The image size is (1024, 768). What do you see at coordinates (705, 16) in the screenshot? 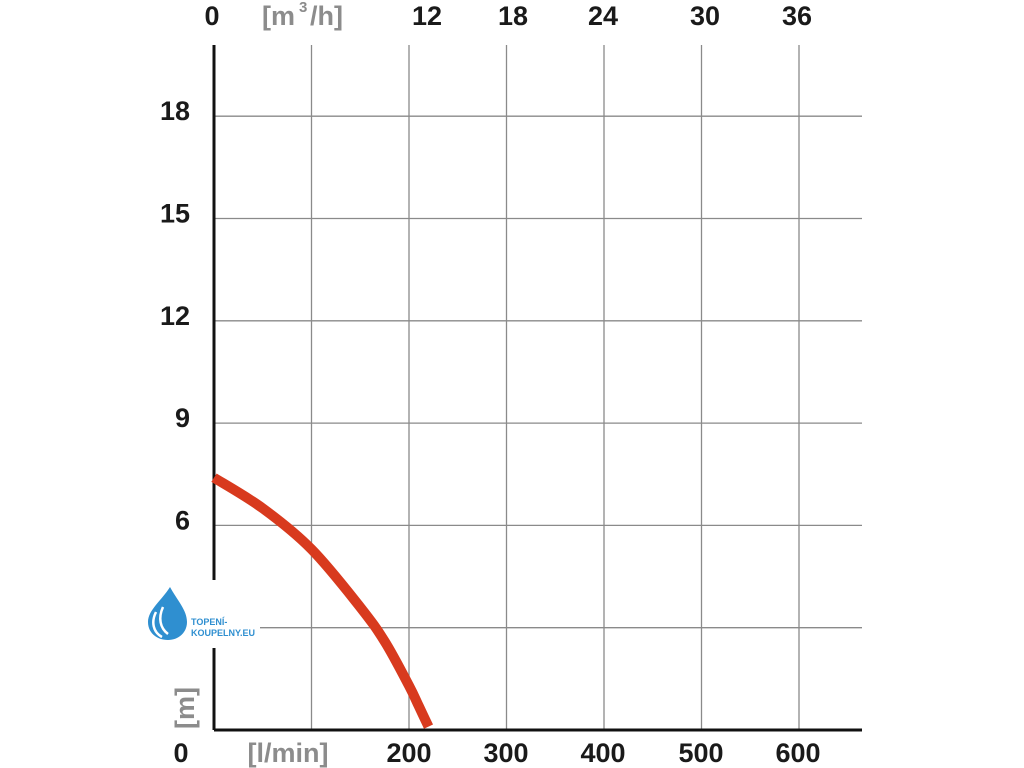
I see `x2-tick-label: 30` at bounding box center [705, 16].